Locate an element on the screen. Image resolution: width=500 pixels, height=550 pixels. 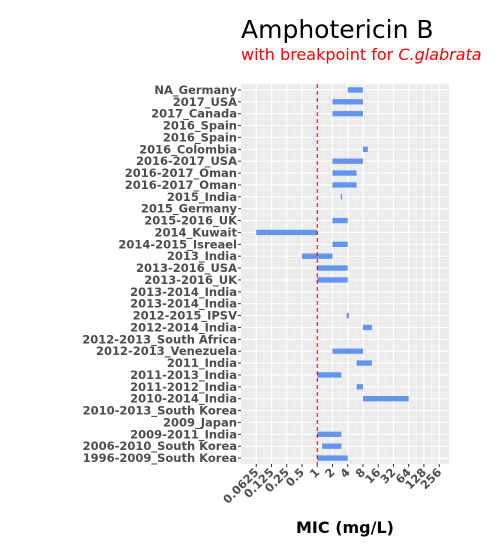
y-tick-label: 2016_Colombia is located at coordinates (188, 149).